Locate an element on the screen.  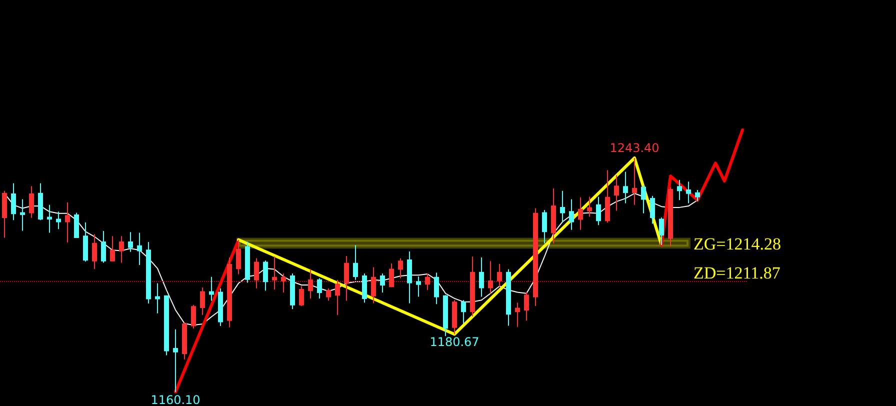
annotation: ZD=1211.87 is located at coordinates (737, 272).